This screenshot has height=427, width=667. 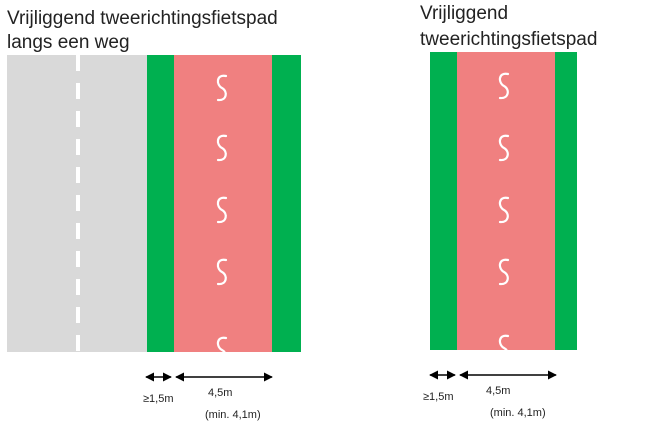 What do you see at coordinates (508, 39) in the screenshot?
I see `panel-title: tweerichtingsfietspad` at bounding box center [508, 39].